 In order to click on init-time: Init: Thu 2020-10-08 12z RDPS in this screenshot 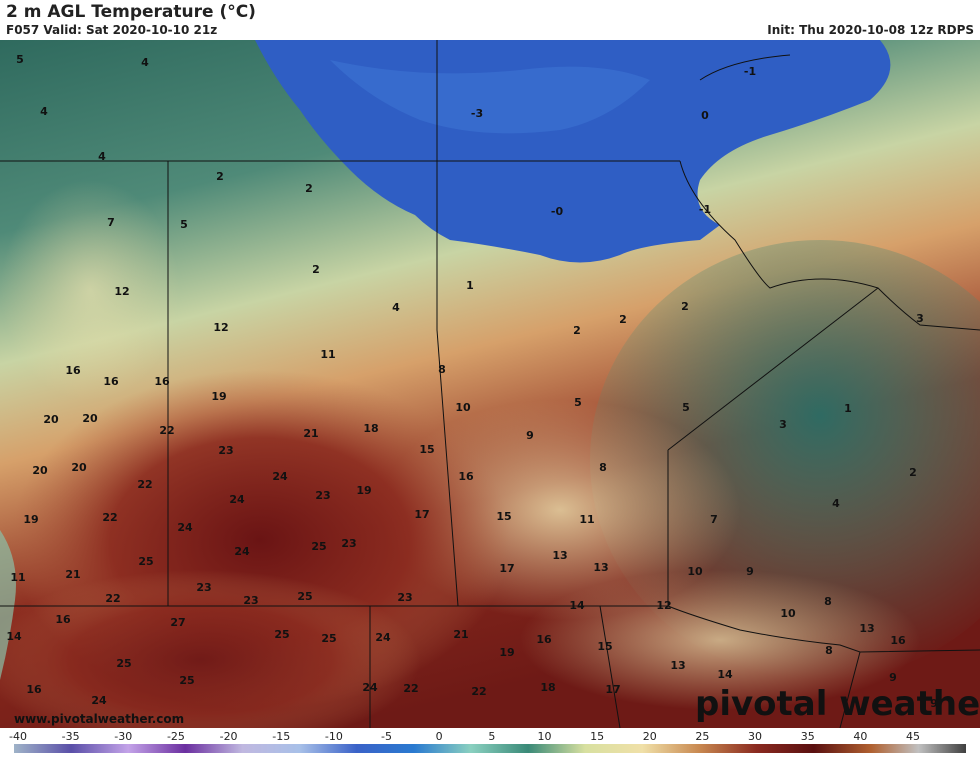, I will do `click(870, 30)`.